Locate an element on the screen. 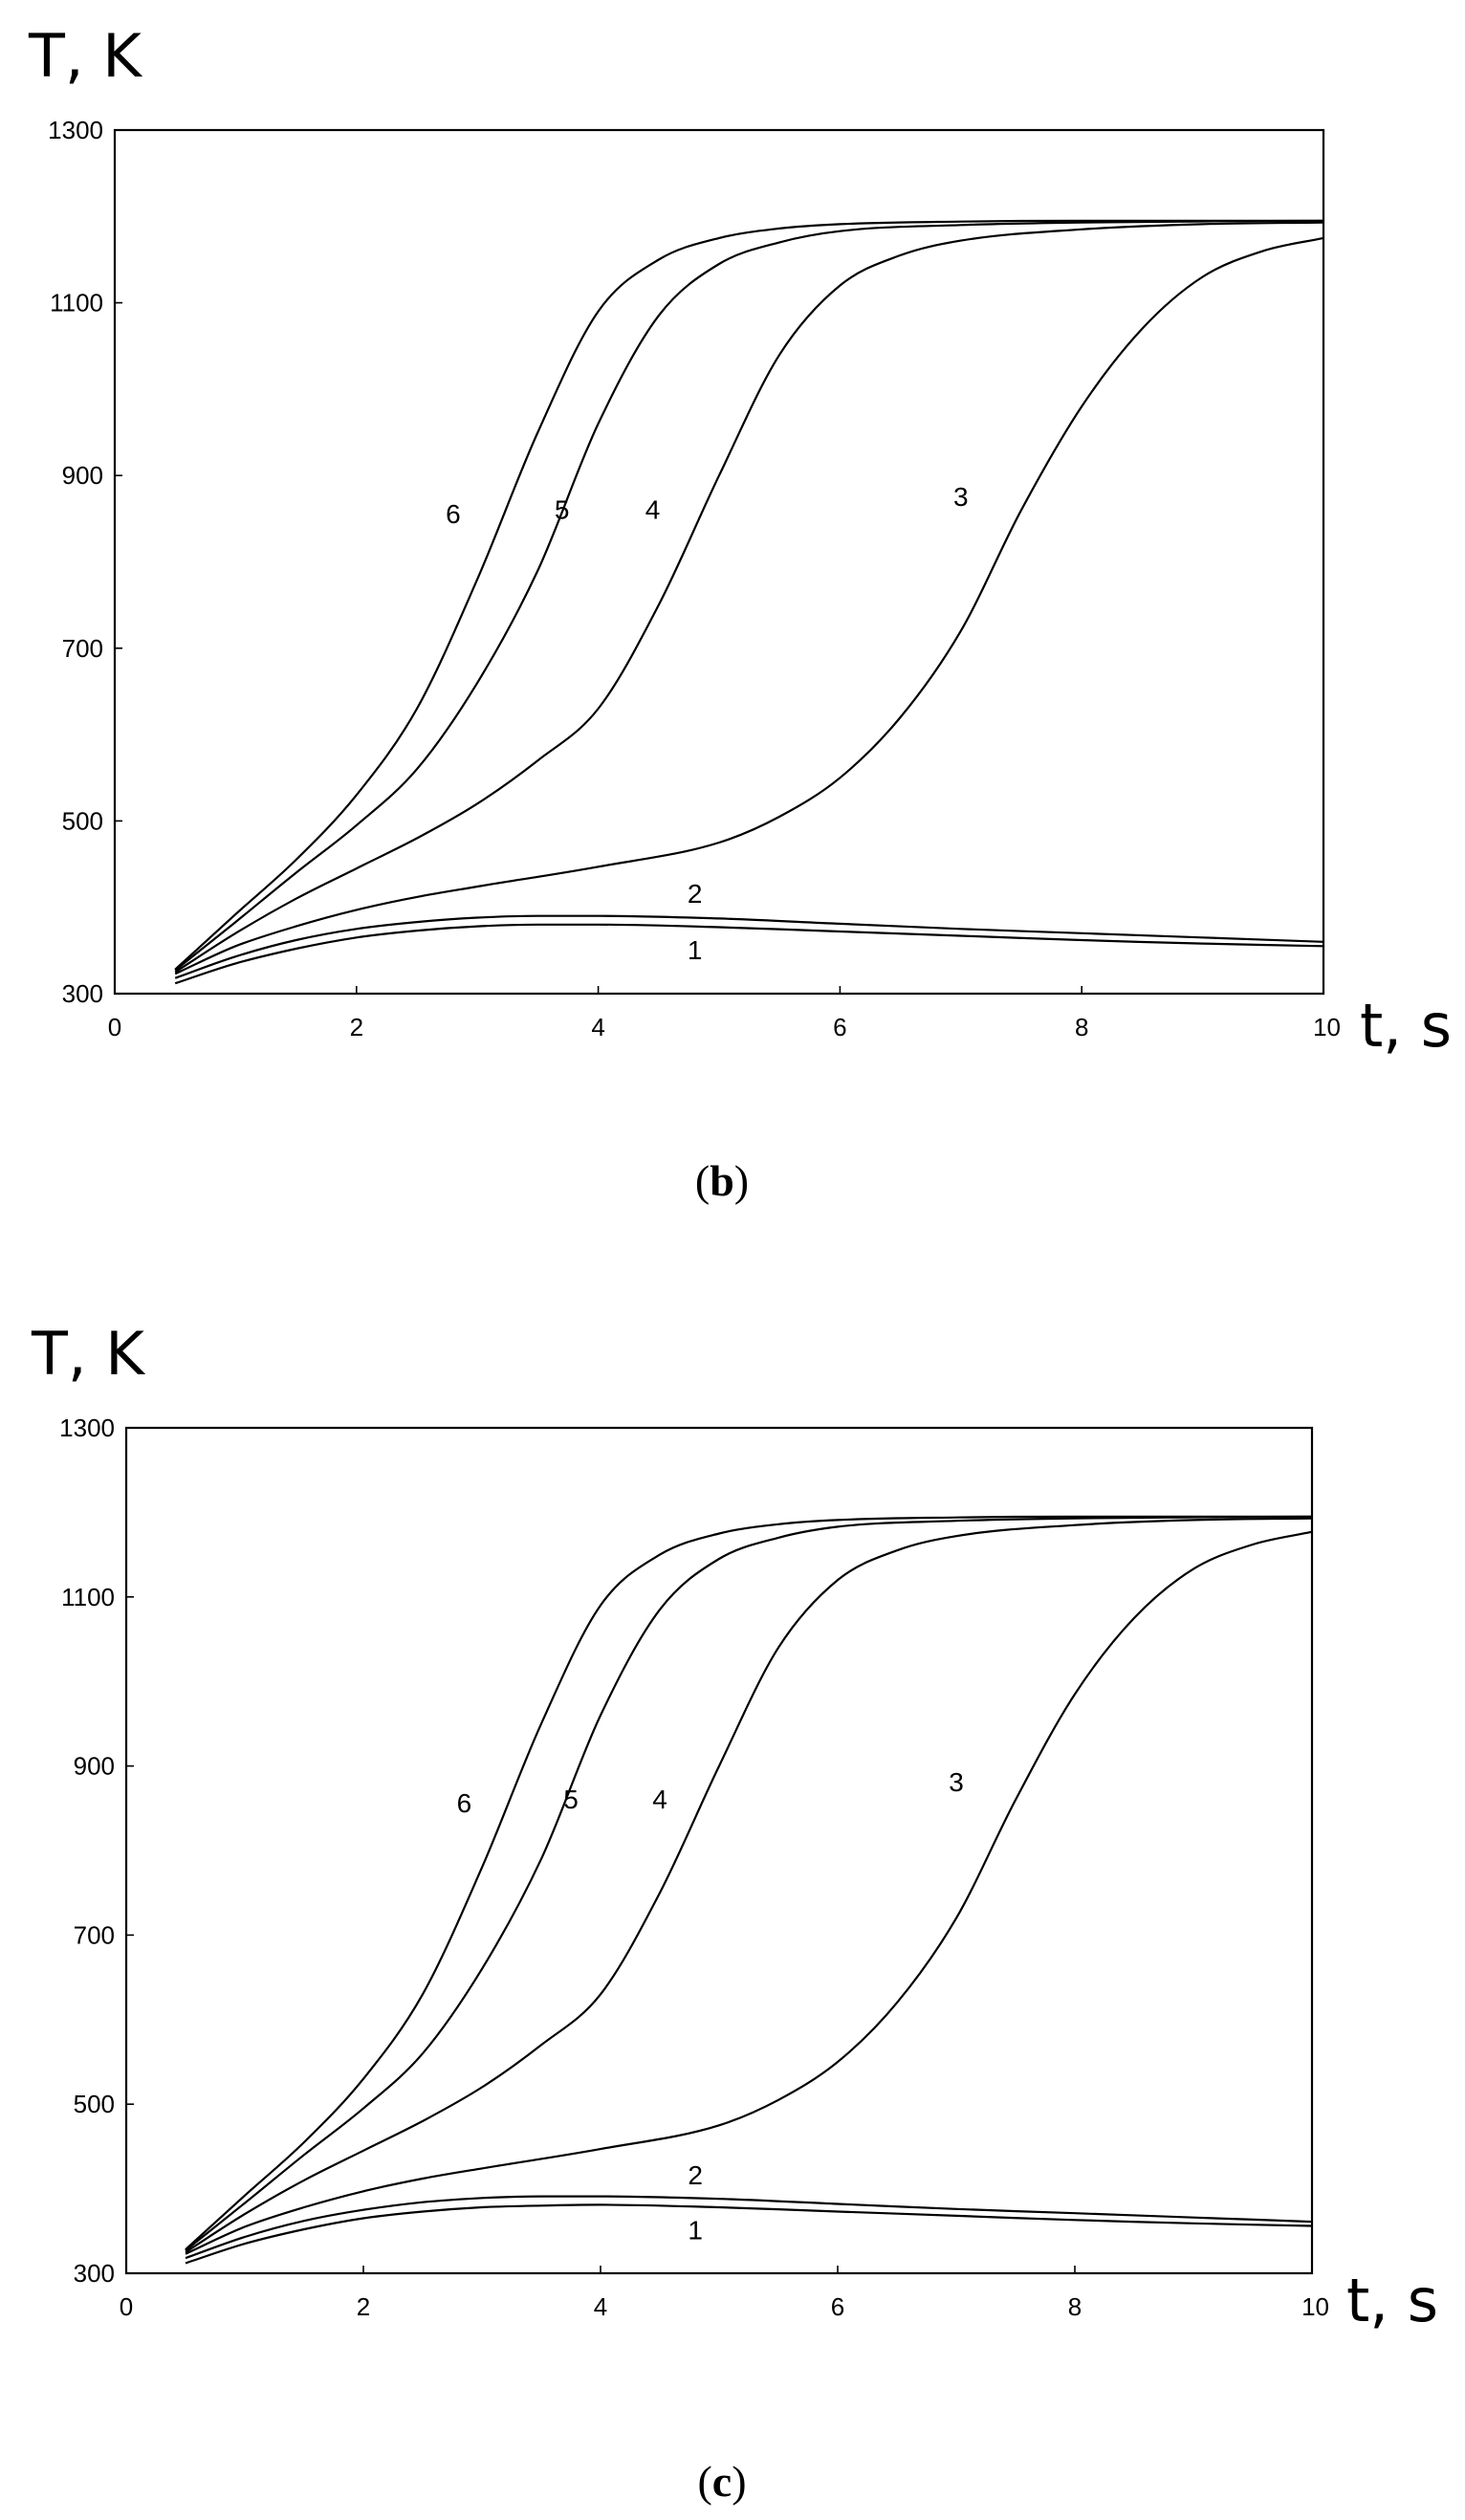  caption-letter: c is located at coordinates (722, 2481).